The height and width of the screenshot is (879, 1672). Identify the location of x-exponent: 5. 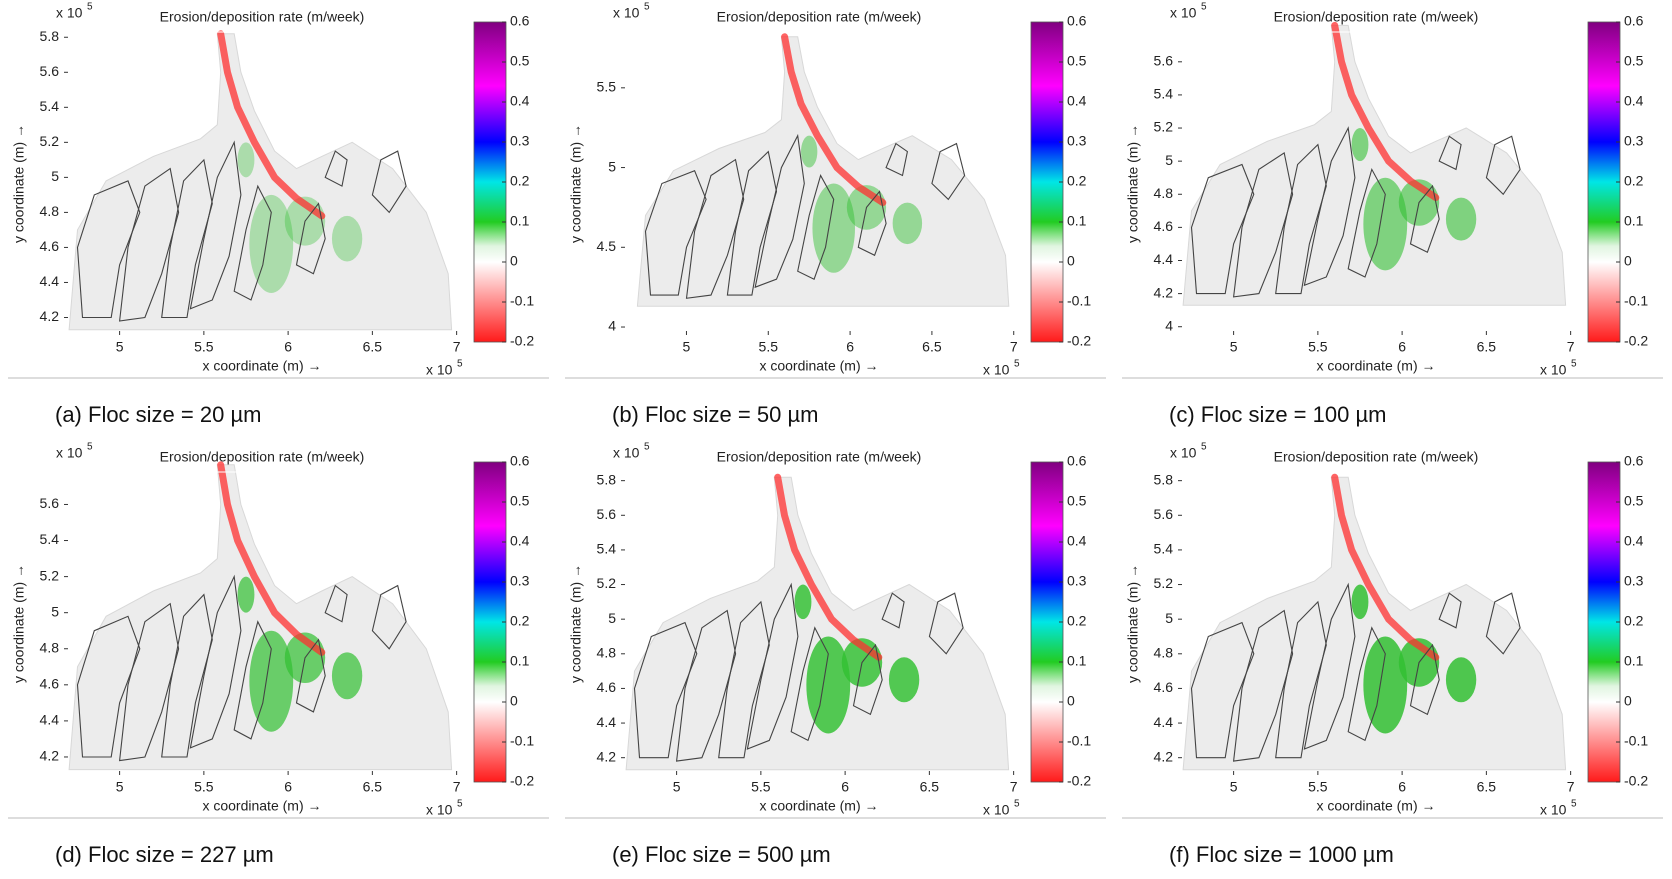
(1574, 364).